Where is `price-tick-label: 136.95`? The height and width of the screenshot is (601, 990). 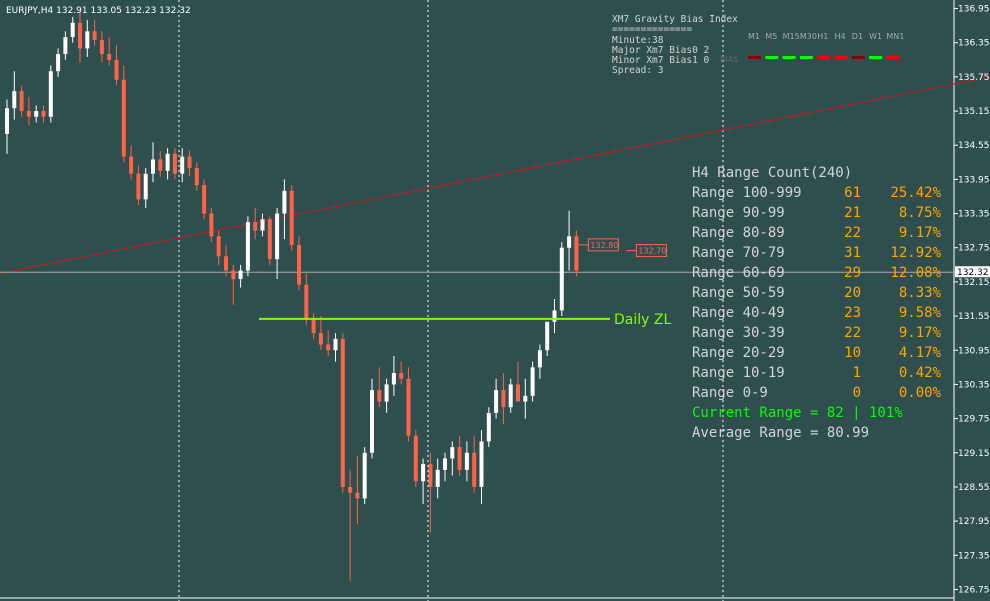
price-tick-label: 136.95 is located at coordinates (974, 10).